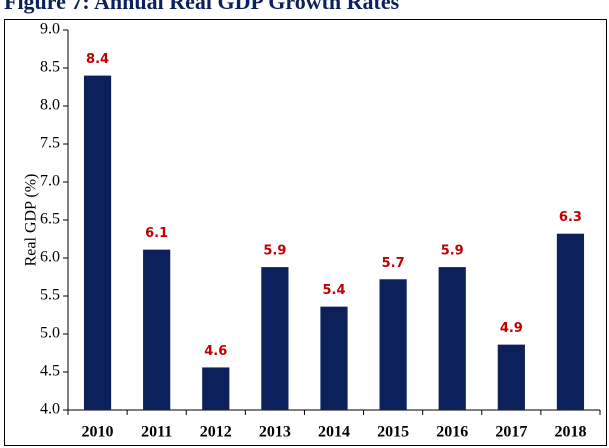 This screenshot has width=609, height=448. I want to click on x-tick-label: 2014, so click(334, 432).